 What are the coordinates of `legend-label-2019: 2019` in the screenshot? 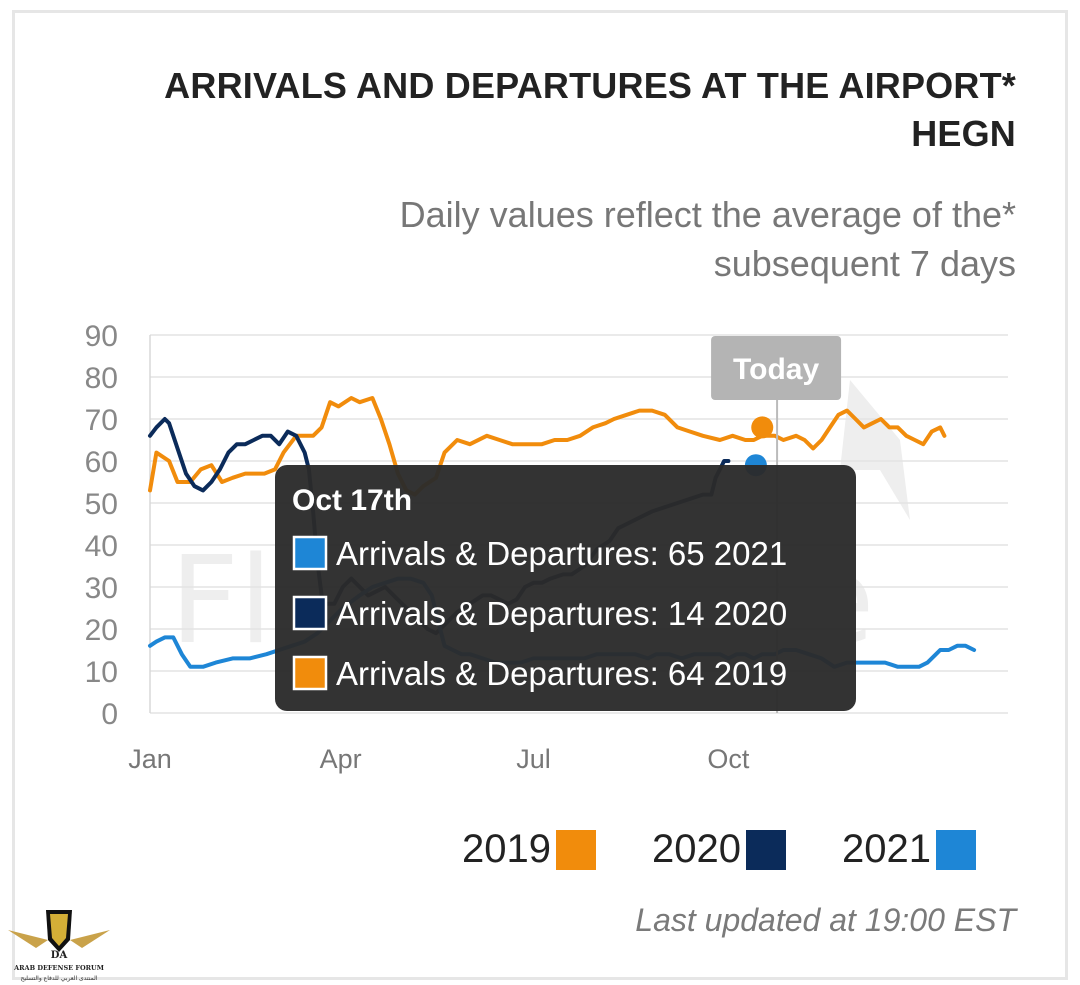 It's located at (506, 849).